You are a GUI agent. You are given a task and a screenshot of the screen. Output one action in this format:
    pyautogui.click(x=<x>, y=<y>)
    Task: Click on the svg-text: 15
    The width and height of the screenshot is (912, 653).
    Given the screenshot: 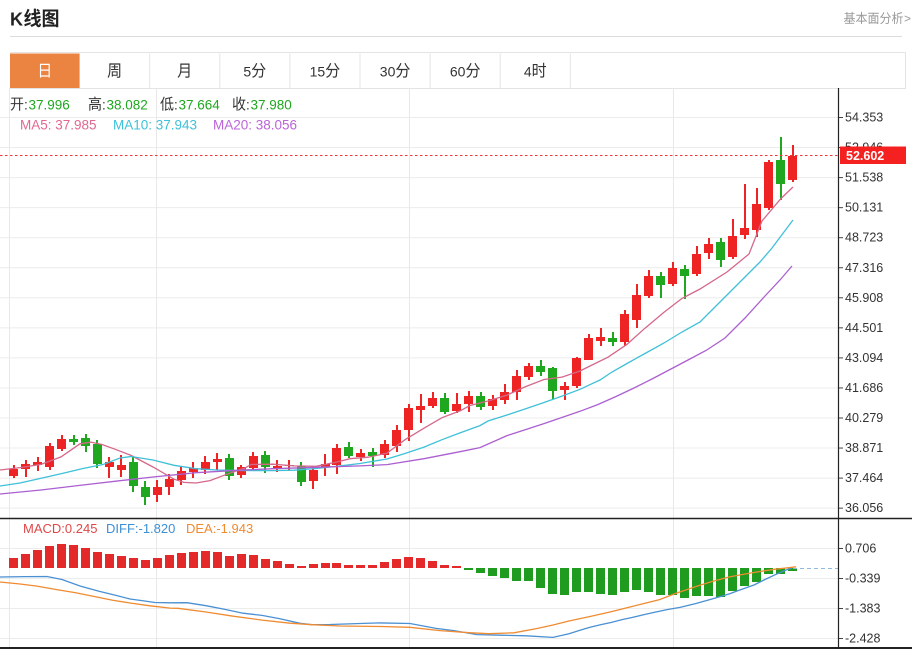 What is the action you would take?
    pyautogui.click(x=318, y=72)
    